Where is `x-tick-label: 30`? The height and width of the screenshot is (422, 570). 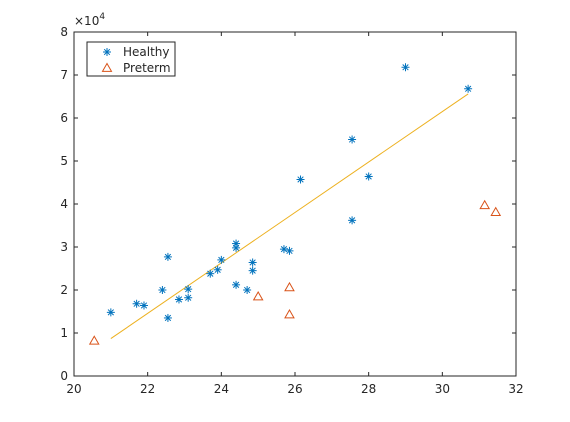 x-tick-label: 30 is located at coordinates (442, 389).